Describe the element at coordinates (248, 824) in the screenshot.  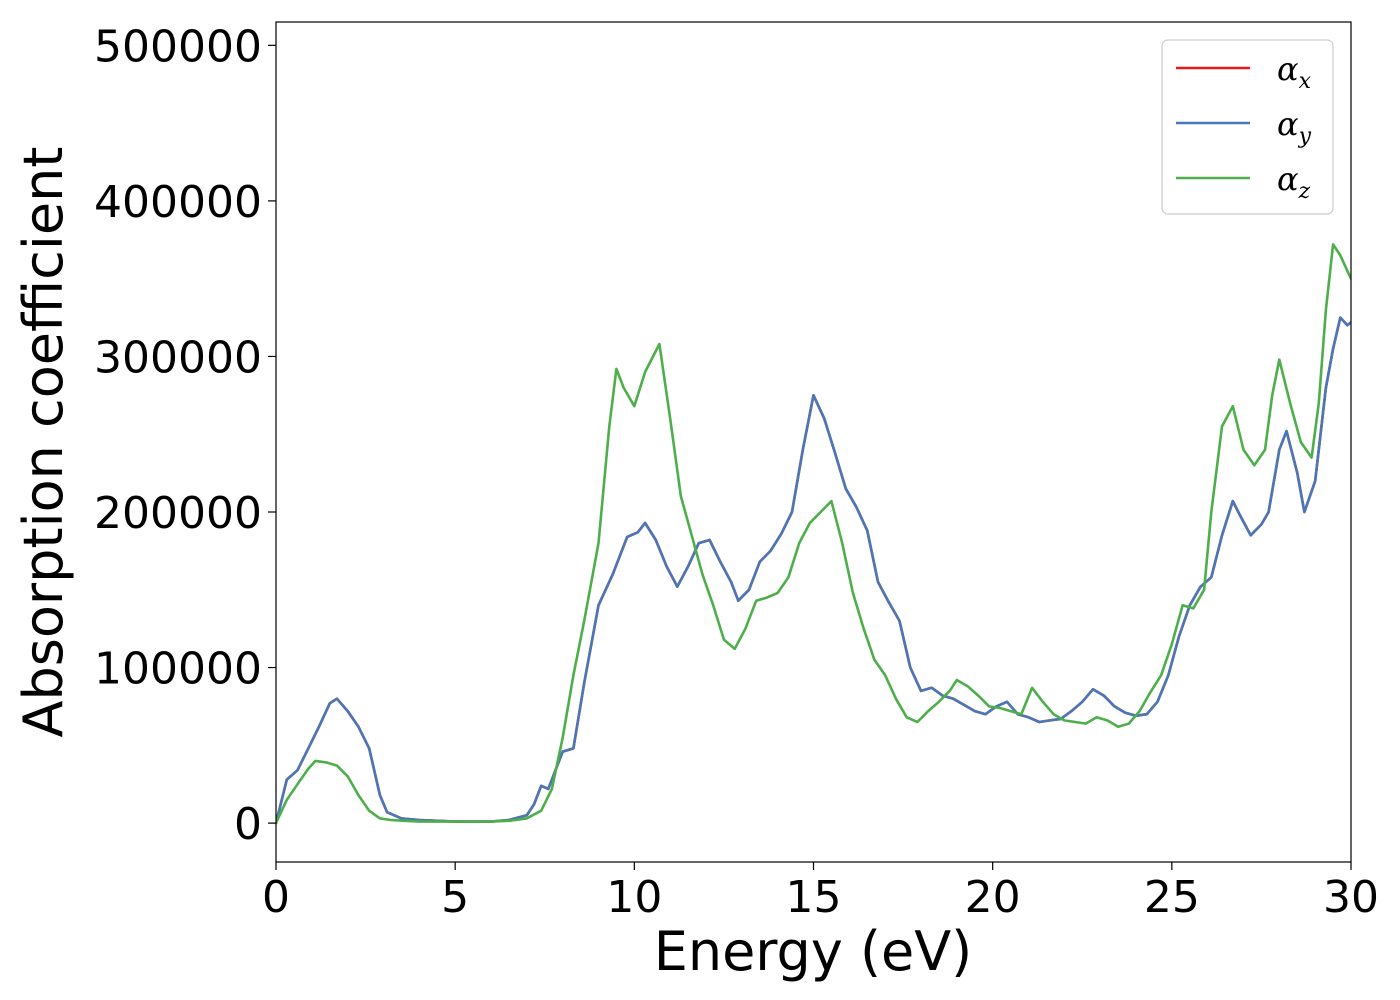
I see `y-tick-label: 0` at that location.